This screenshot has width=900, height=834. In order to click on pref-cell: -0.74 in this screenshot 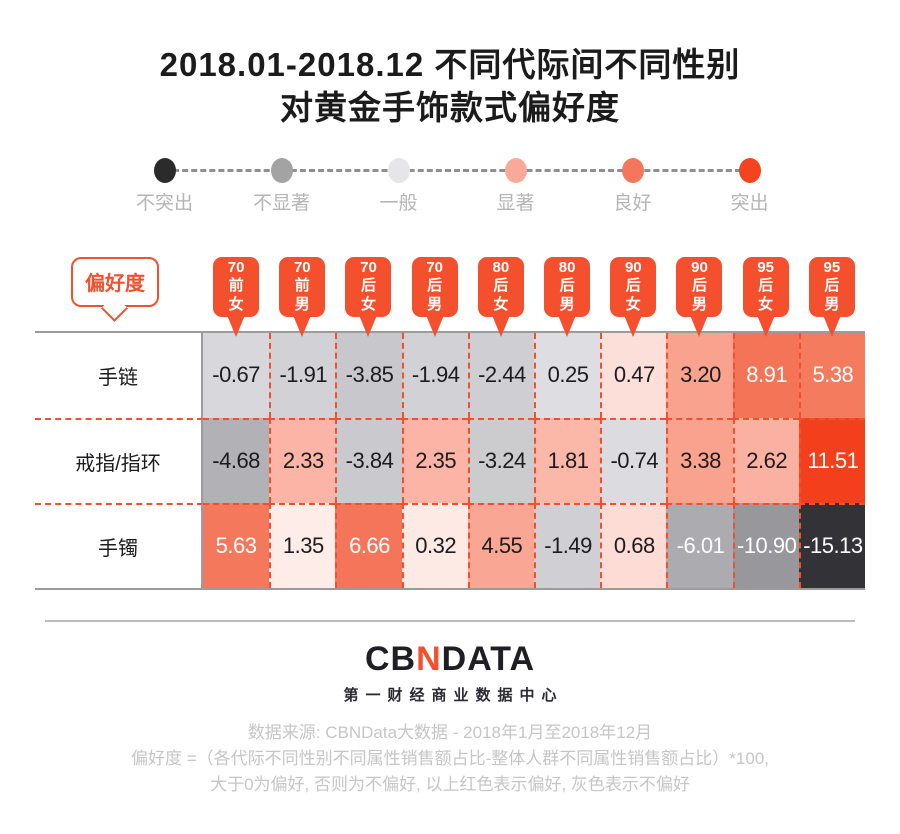, I will do `click(633, 460)`.